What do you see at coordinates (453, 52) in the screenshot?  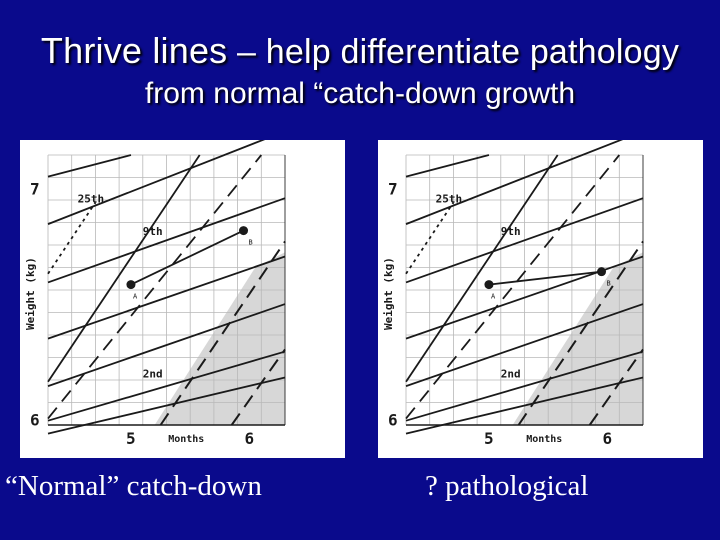 I see `slide-title-rest: – help differentiate pathology` at bounding box center [453, 52].